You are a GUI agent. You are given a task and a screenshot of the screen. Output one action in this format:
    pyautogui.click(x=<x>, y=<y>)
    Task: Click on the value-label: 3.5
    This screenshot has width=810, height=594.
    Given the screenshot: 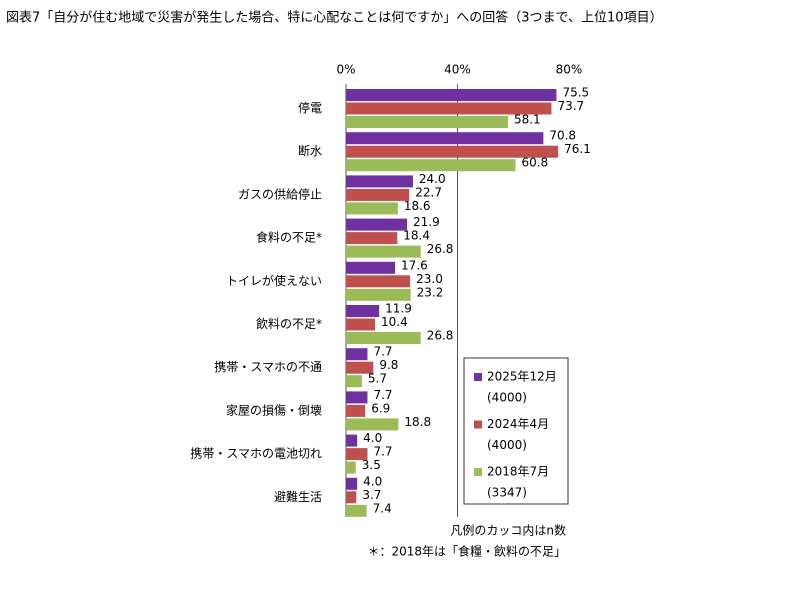 What is the action you would take?
    pyautogui.click(x=371, y=465)
    